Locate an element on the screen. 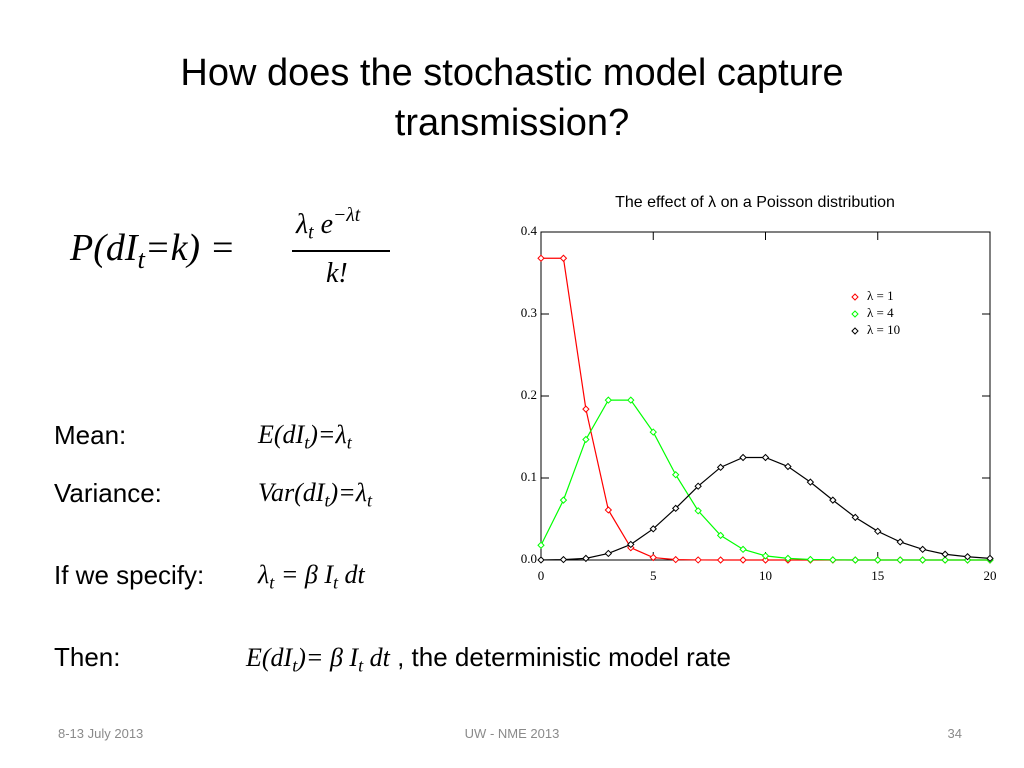 Image resolution: width=1024 pixels, height=768 pixels. series-line is located at coordinates (765, 480).